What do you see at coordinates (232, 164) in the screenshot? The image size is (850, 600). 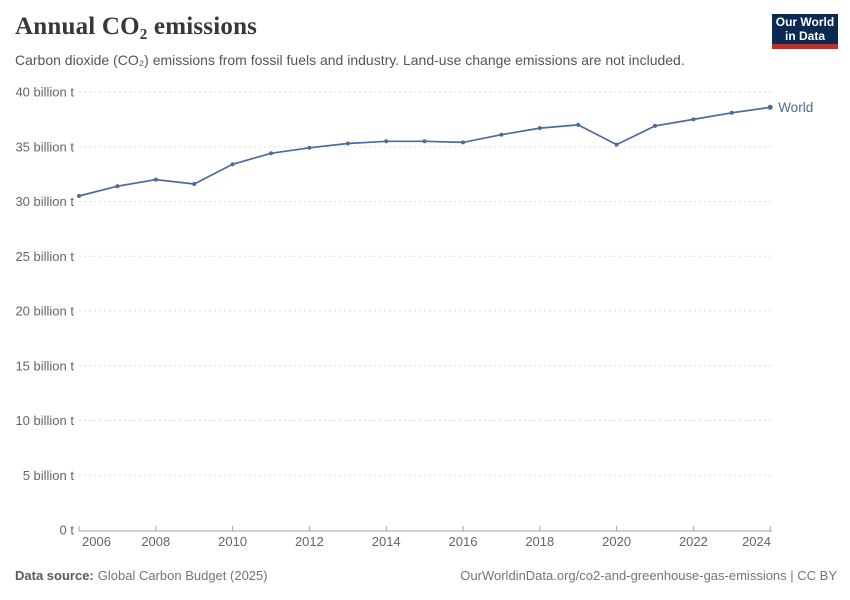 I see `data-point-2010` at bounding box center [232, 164].